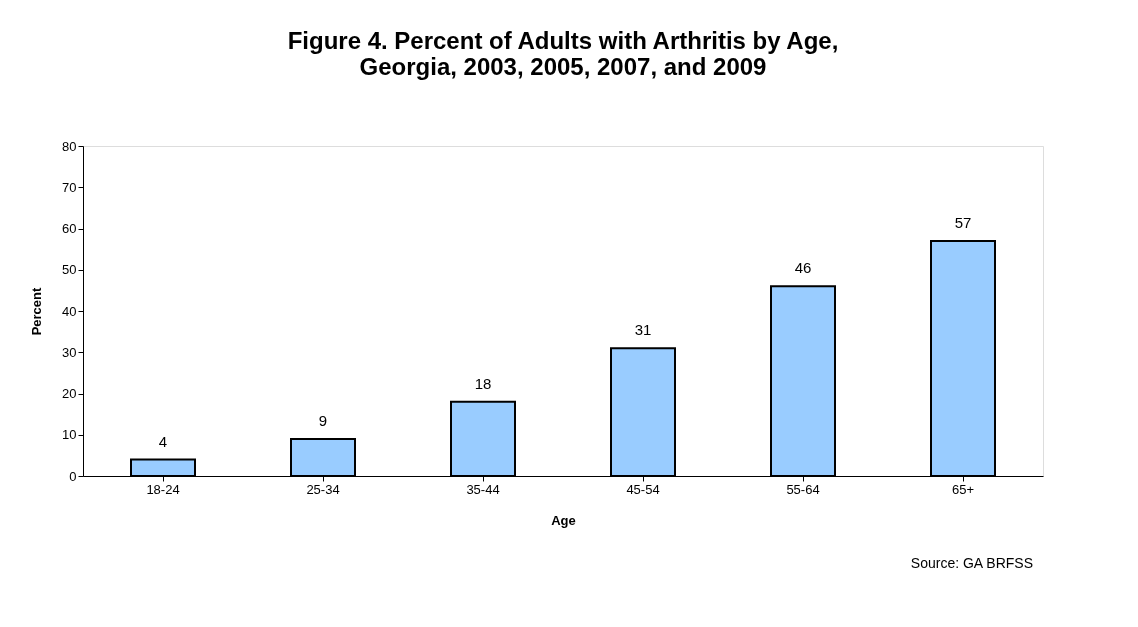  I want to click on y-tick-label: 30, so click(69, 352).